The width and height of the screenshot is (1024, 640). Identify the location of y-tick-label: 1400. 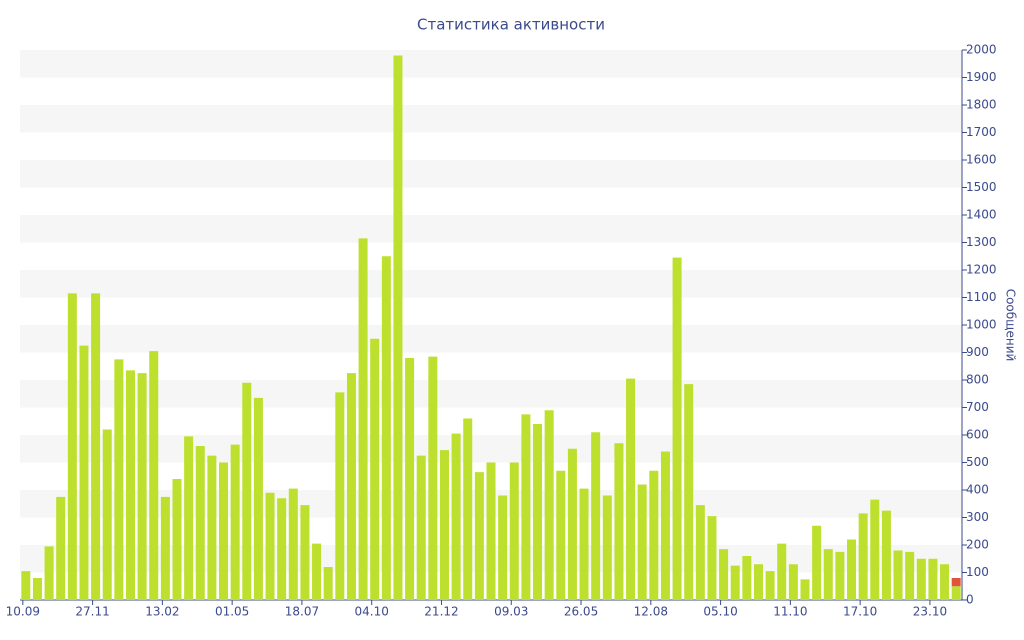
(981, 215).